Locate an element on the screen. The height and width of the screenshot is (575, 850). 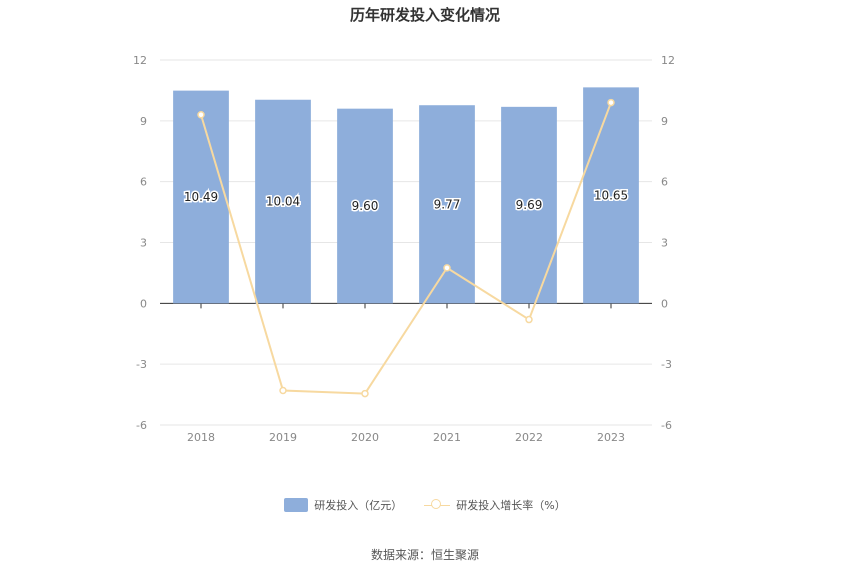
x-tick-label: 2023 is located at coordinates (611, 437).